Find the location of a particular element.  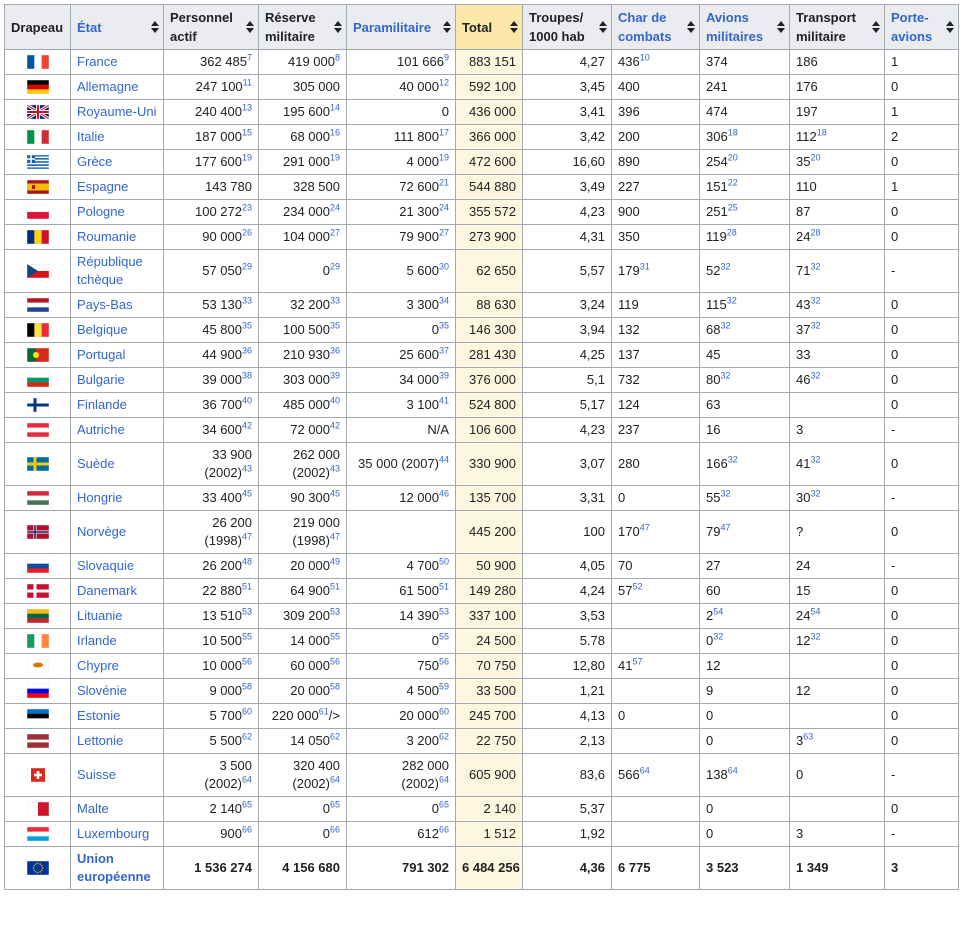

column-header: Personnel actif is located at coordinates (211, 27).